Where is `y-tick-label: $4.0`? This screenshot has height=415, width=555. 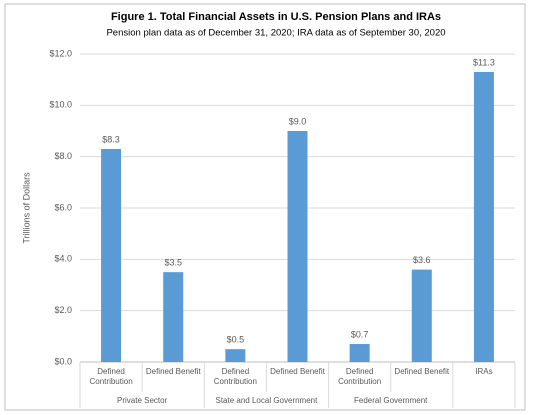
y-tick-label: $4.0 is located at coordinates (63, 259).